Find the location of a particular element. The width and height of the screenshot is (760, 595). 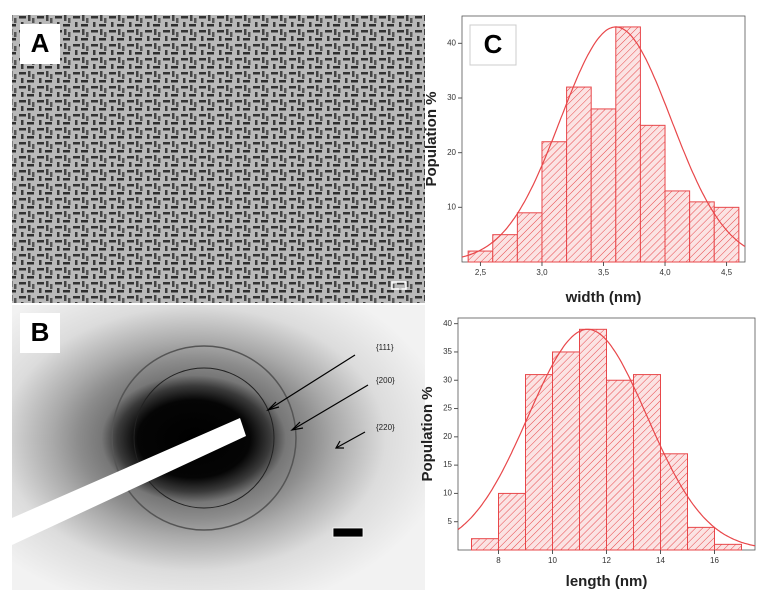

y-tick-label: 25 is located at coordinates (447, 408).